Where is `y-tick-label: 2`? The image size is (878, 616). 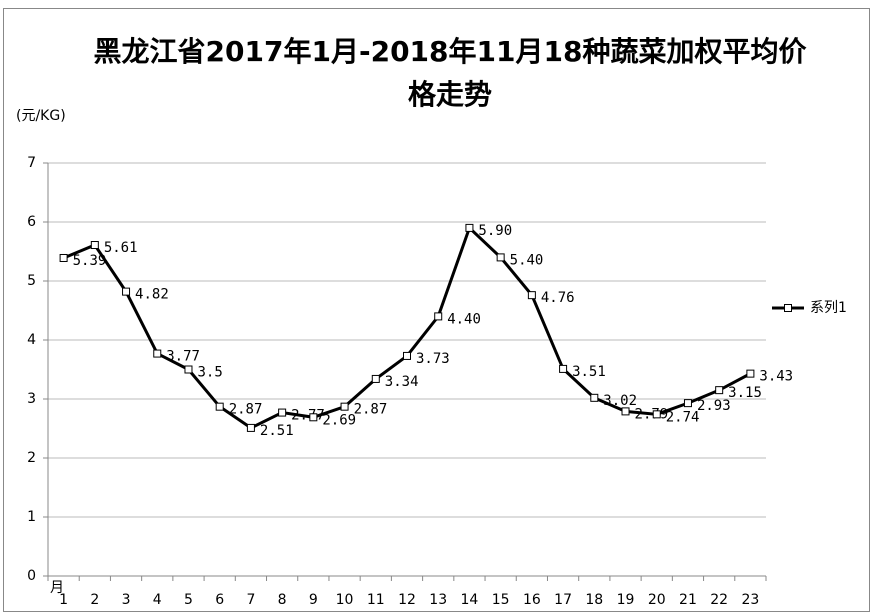
y-tick-label: 2 is located at coordinates (31, 458).